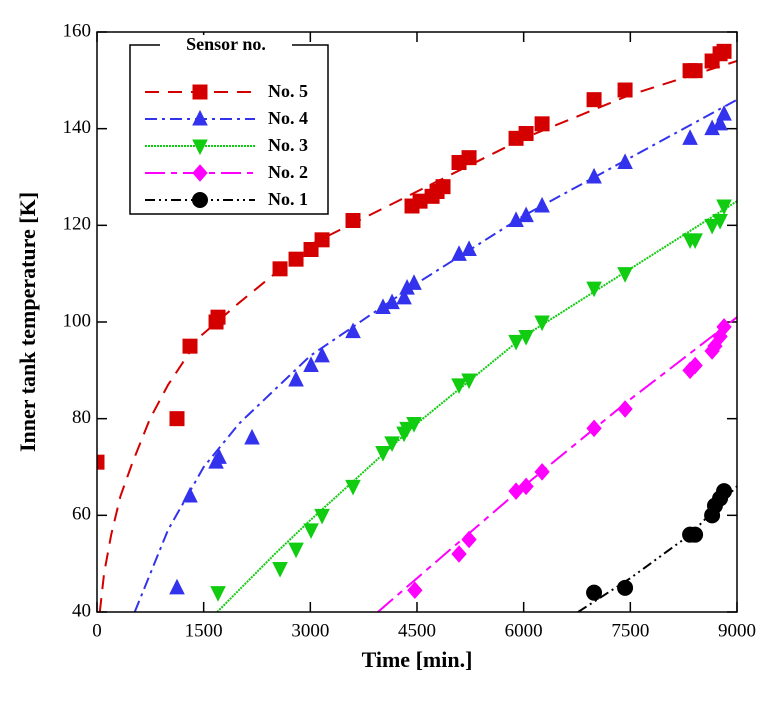 The image size is (781, 701). Describe the element at coordinates (77, 320) in the screenshot. I see `y-tick-label: 100` at that location.